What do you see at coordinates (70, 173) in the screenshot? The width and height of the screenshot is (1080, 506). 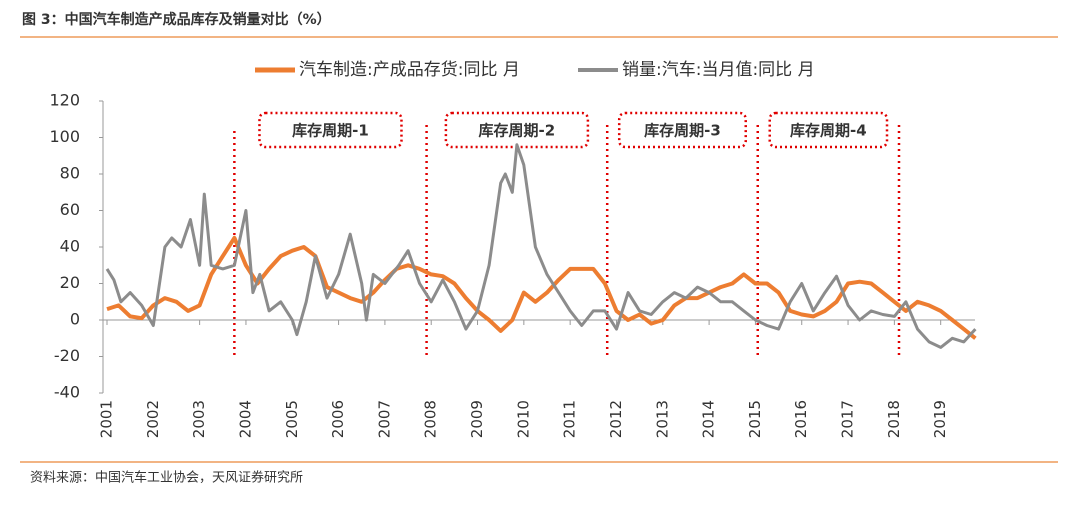 I see `y-tick-label: 80` at bounding box center [70, 173].